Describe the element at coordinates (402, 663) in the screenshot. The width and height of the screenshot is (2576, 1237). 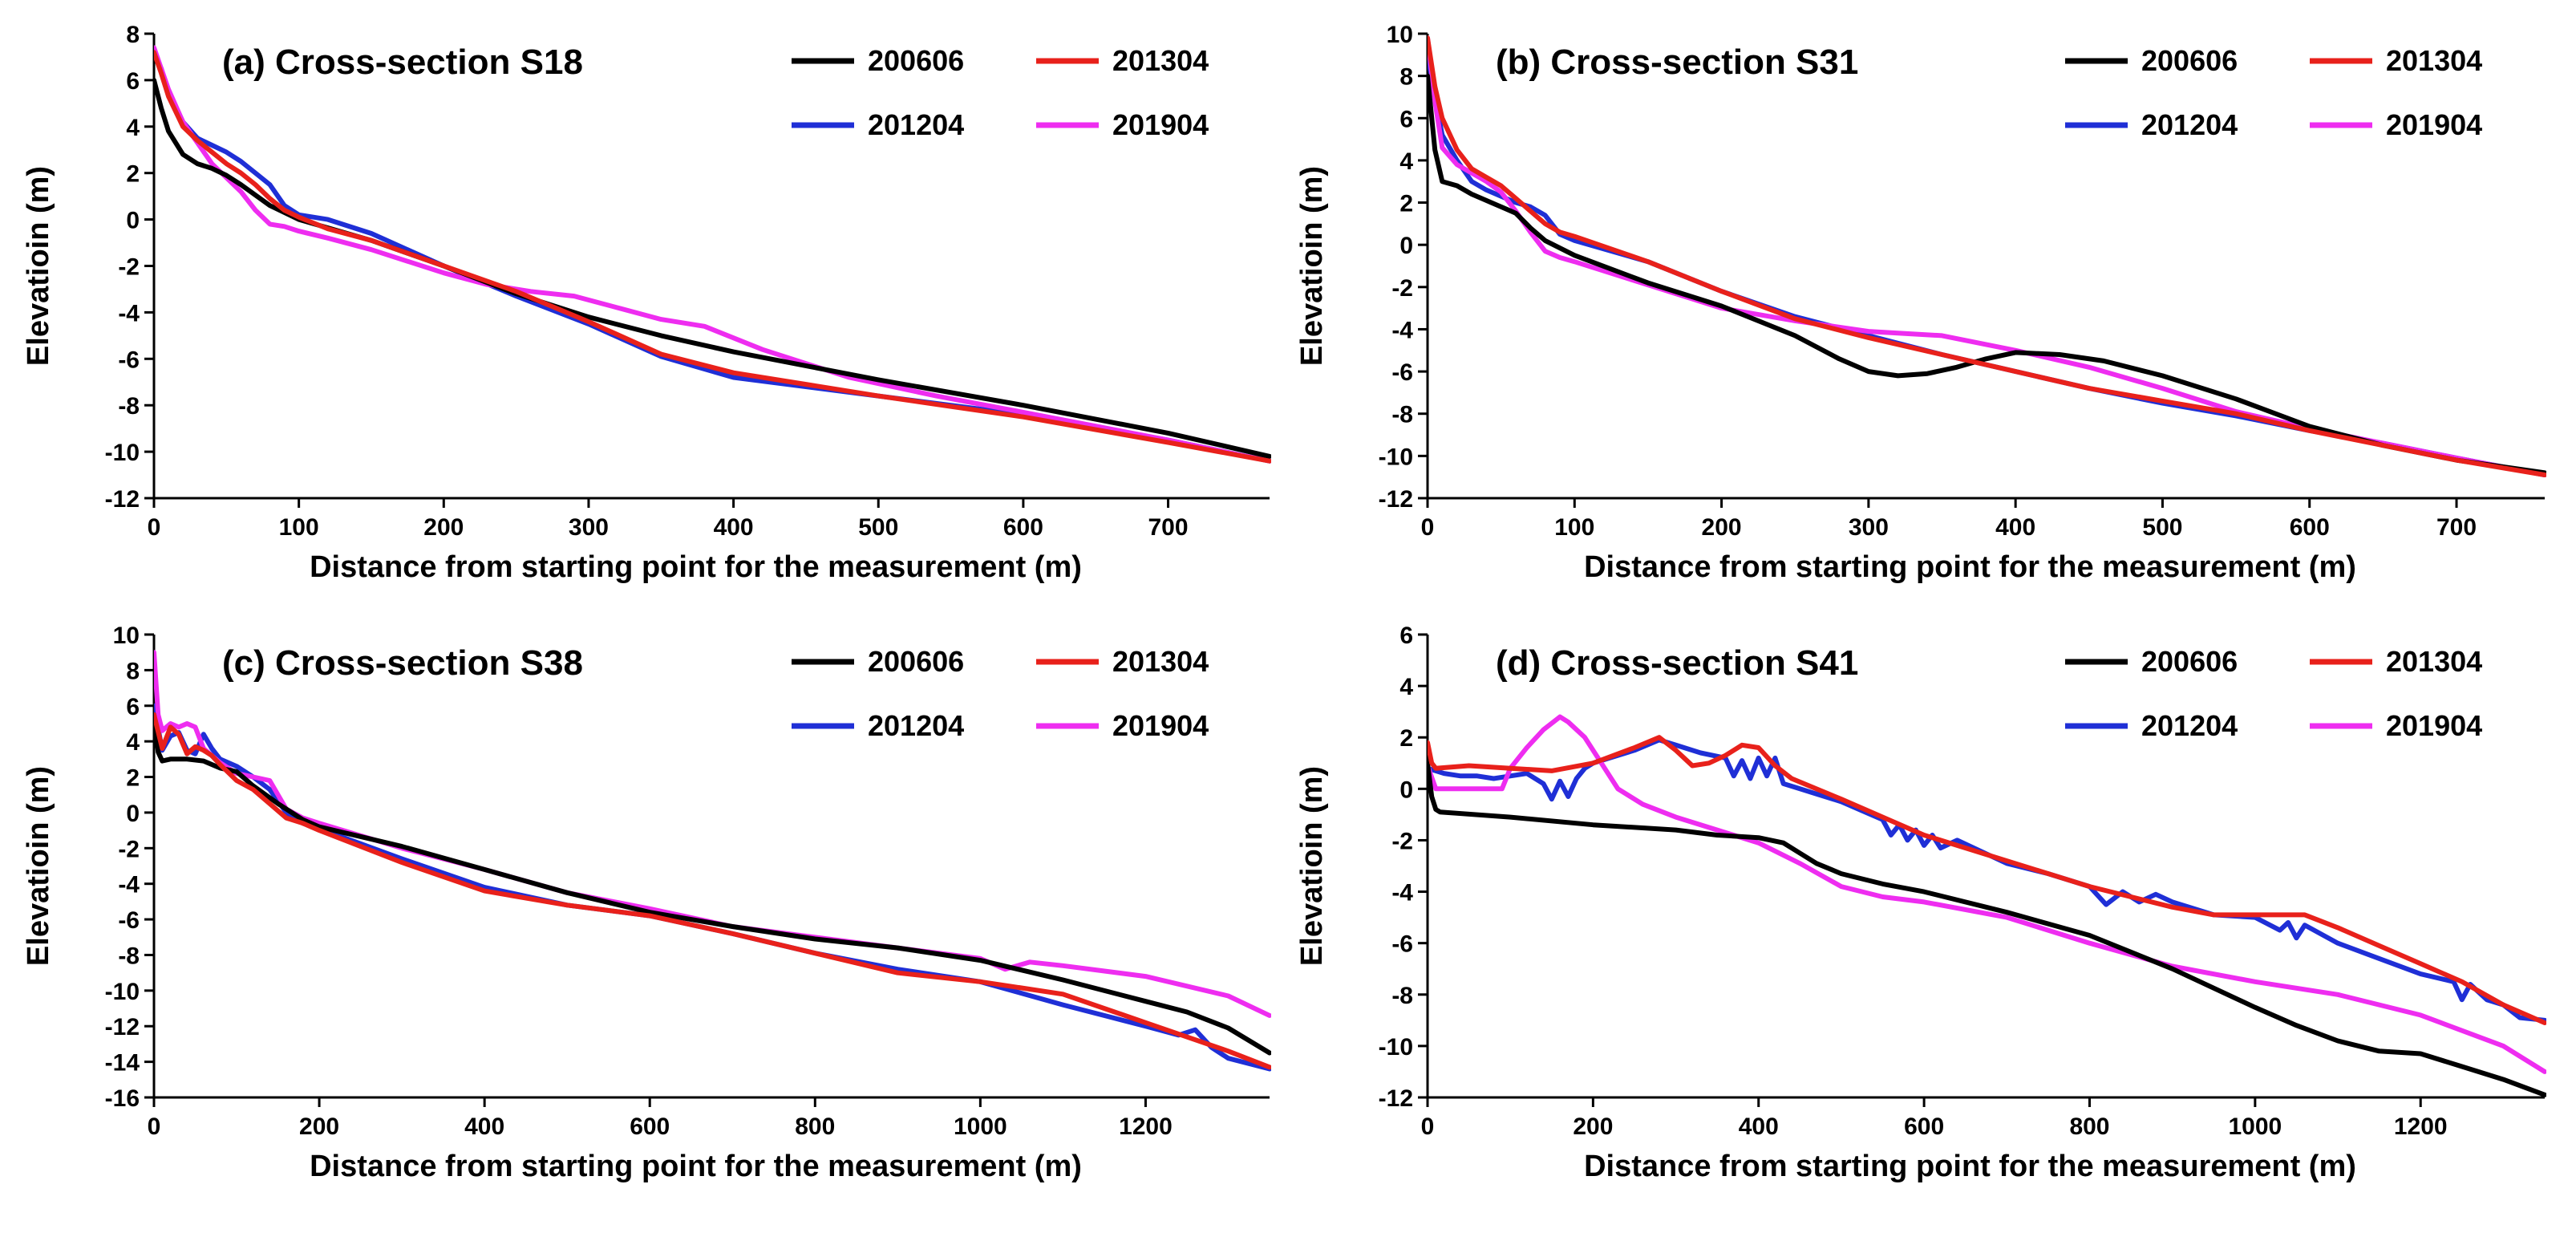
I see `panel-title: (c) Cross-section S38` at that location.